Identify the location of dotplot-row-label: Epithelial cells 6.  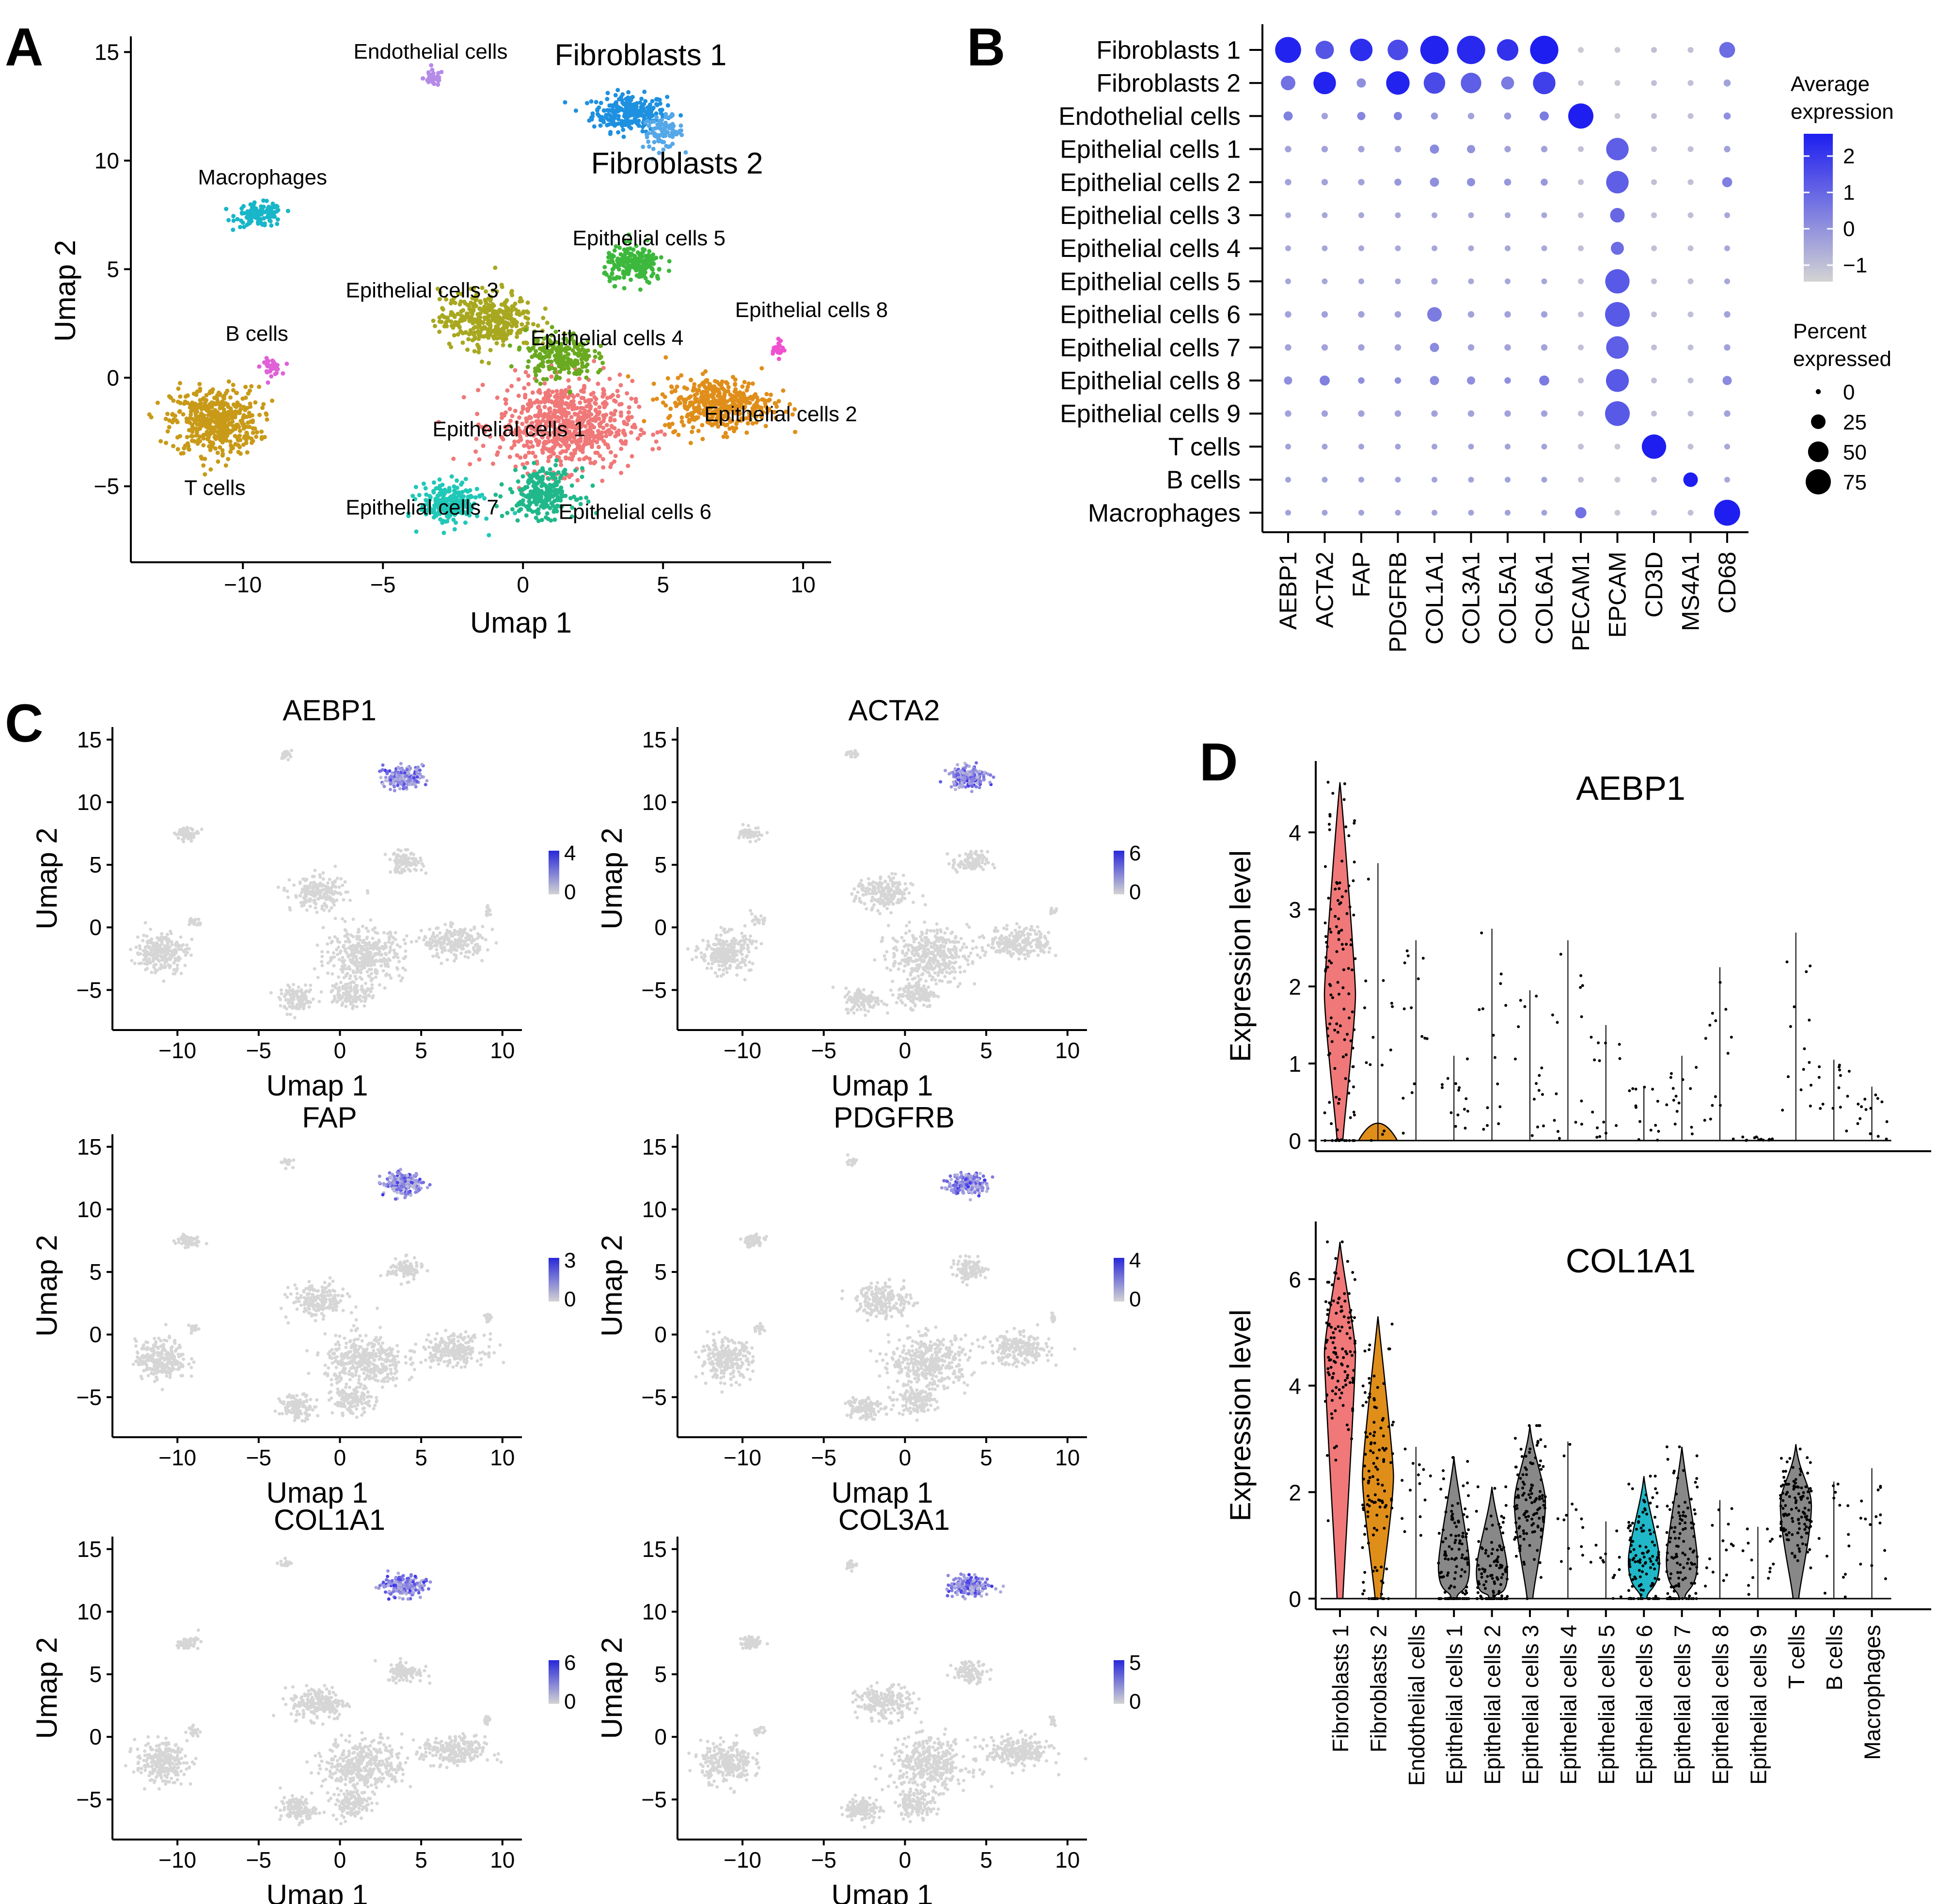
(1150, 315).